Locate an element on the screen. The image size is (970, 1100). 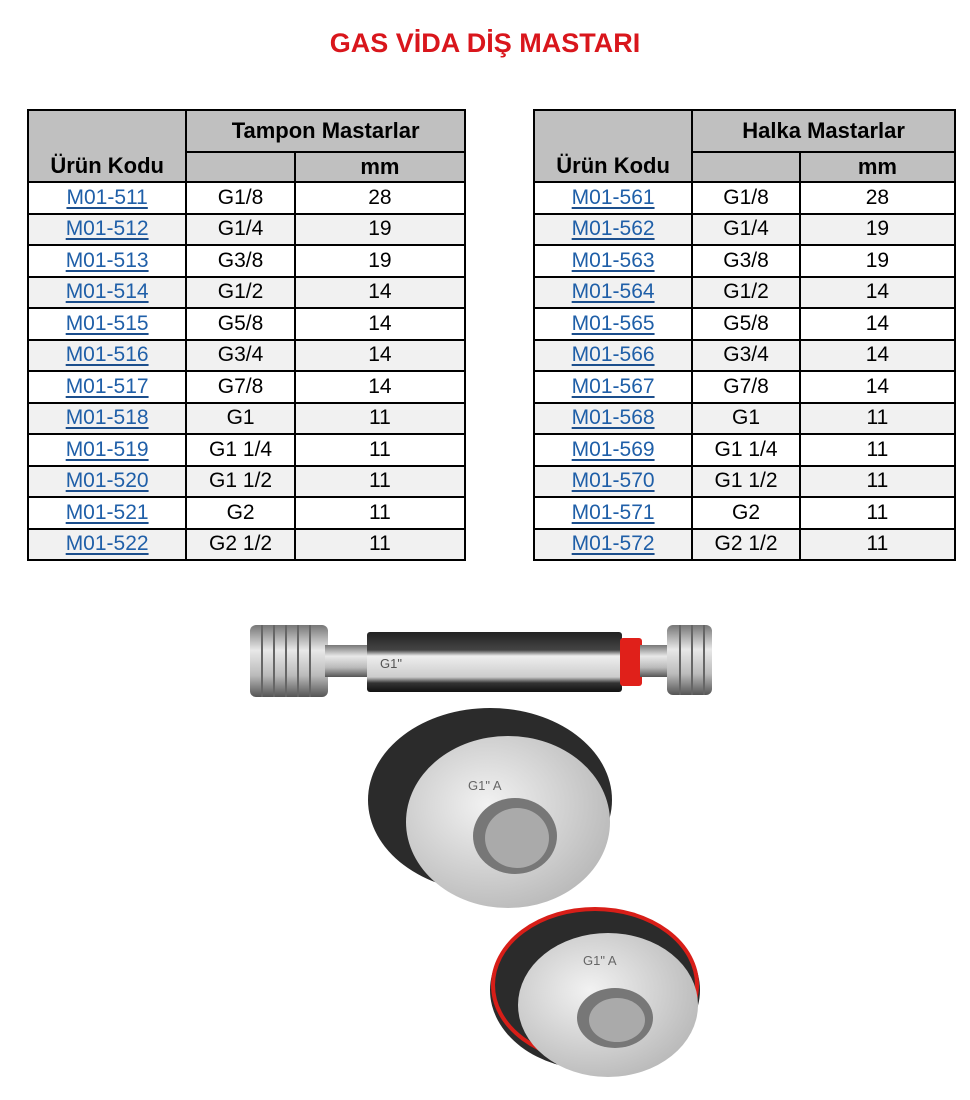
product-code-link: M01-521 is located at coordinates (107, 512).